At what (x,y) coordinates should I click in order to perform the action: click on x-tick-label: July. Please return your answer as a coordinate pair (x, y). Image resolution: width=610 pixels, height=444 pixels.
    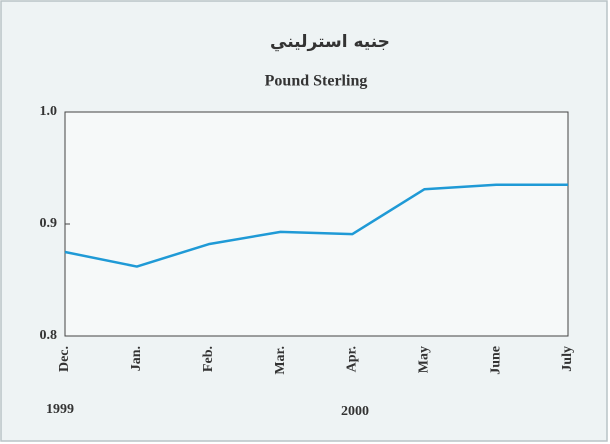
    Looking at the image, I should click on (567, 359).